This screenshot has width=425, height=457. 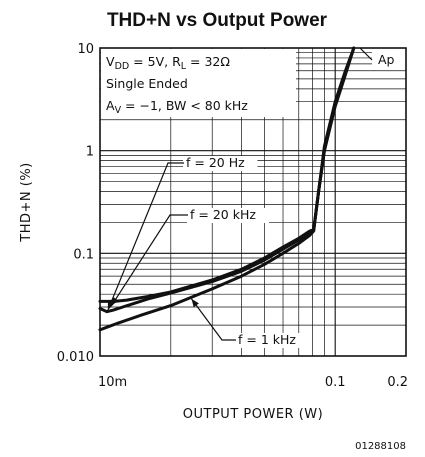 I want to click on x-tick-label: 0.2, so click(x=397, y=382).